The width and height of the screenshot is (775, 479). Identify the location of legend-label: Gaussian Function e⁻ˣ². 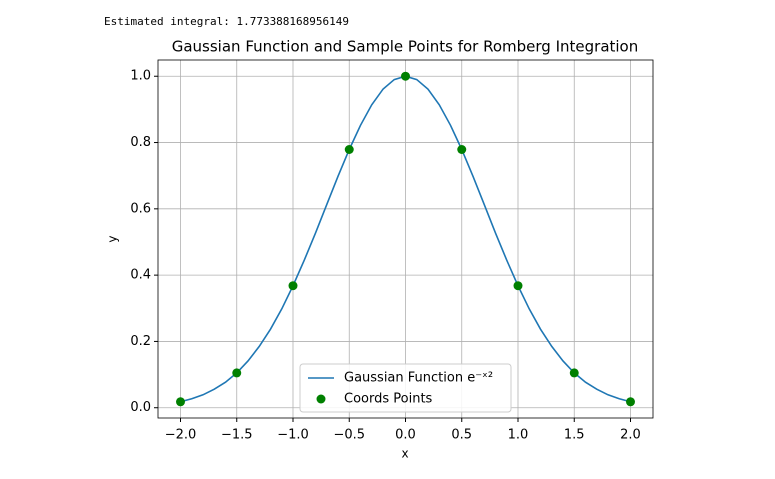
(418, 378).